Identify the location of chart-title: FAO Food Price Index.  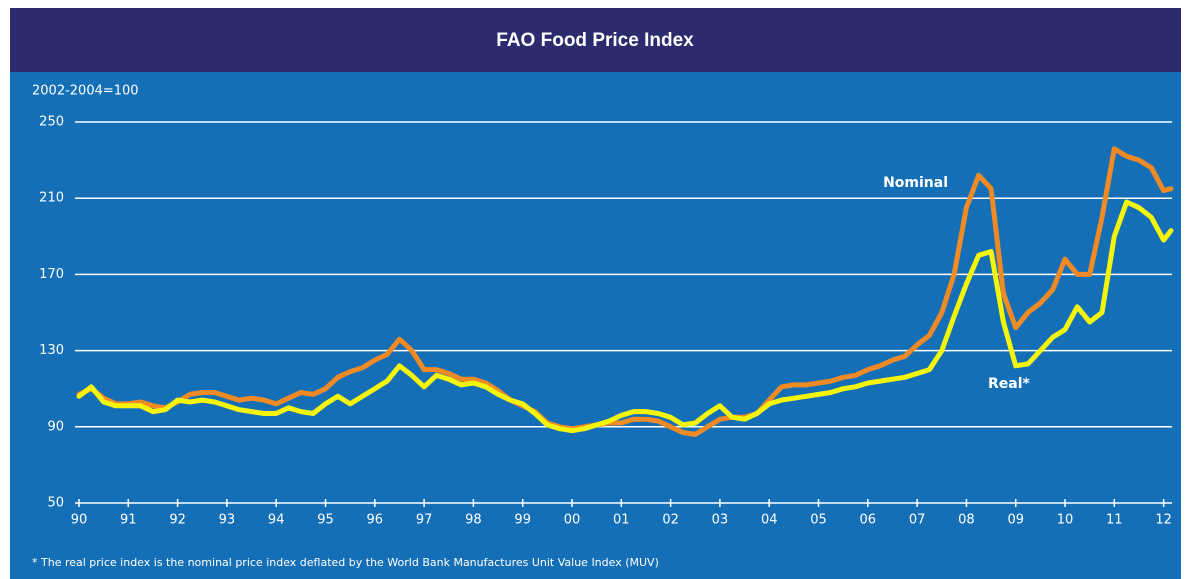
(595, 40).